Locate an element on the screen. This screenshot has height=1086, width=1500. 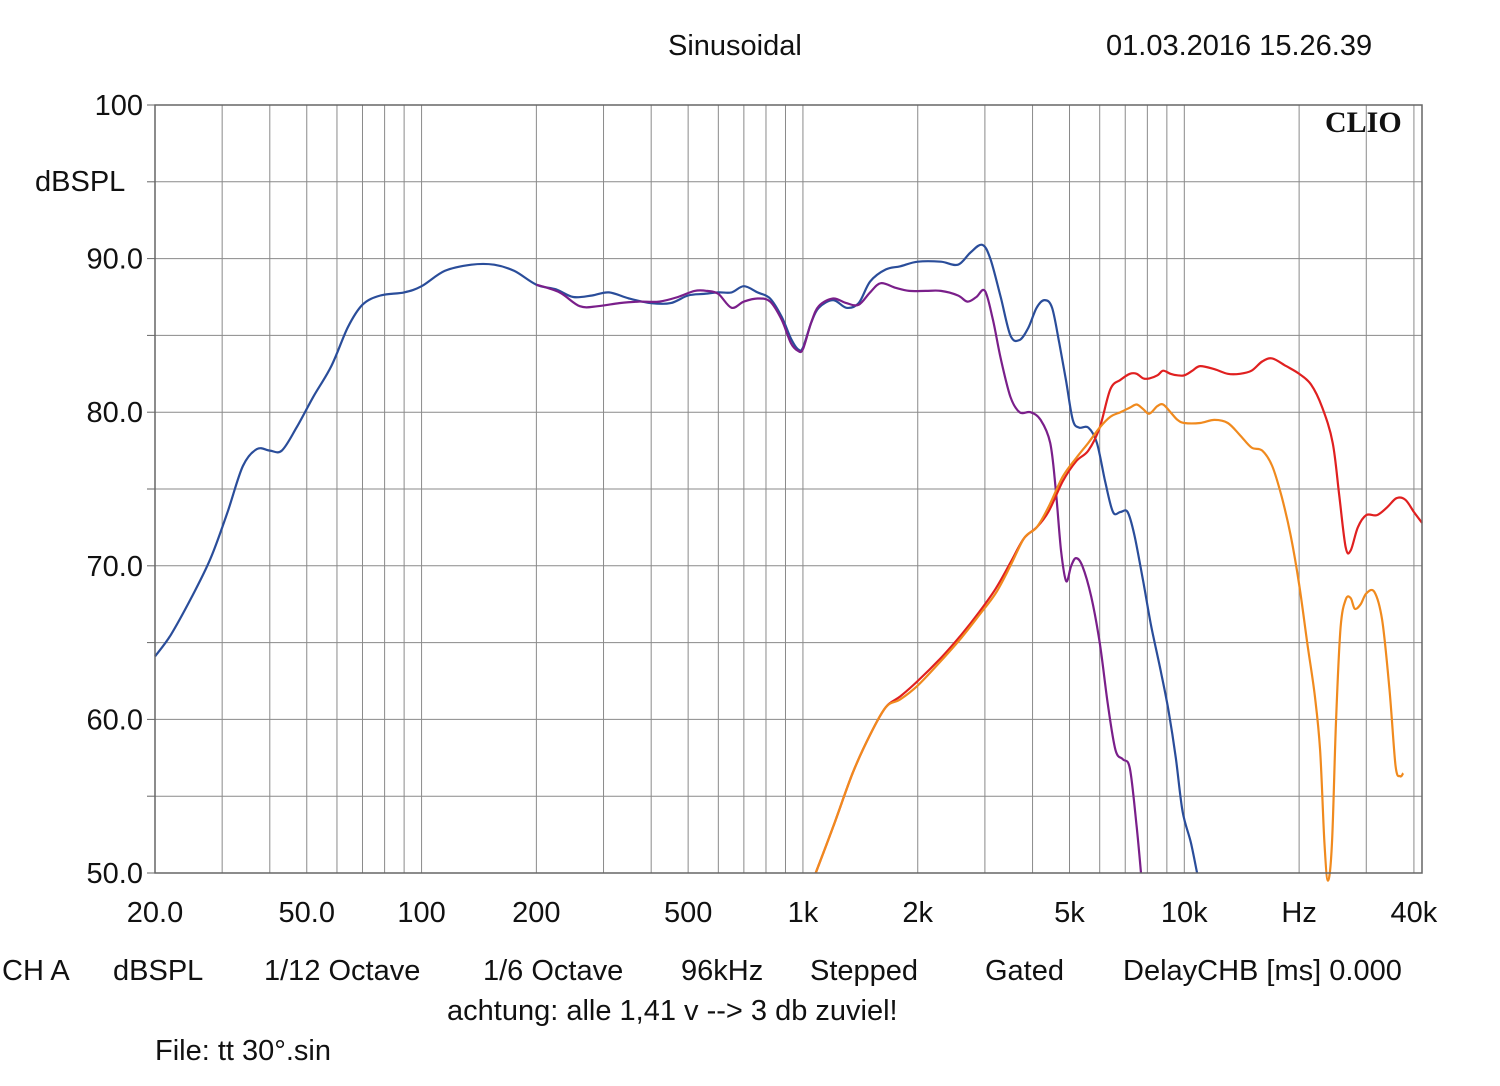
footer-unit: dBSPL is located at coordinates (158, 971).